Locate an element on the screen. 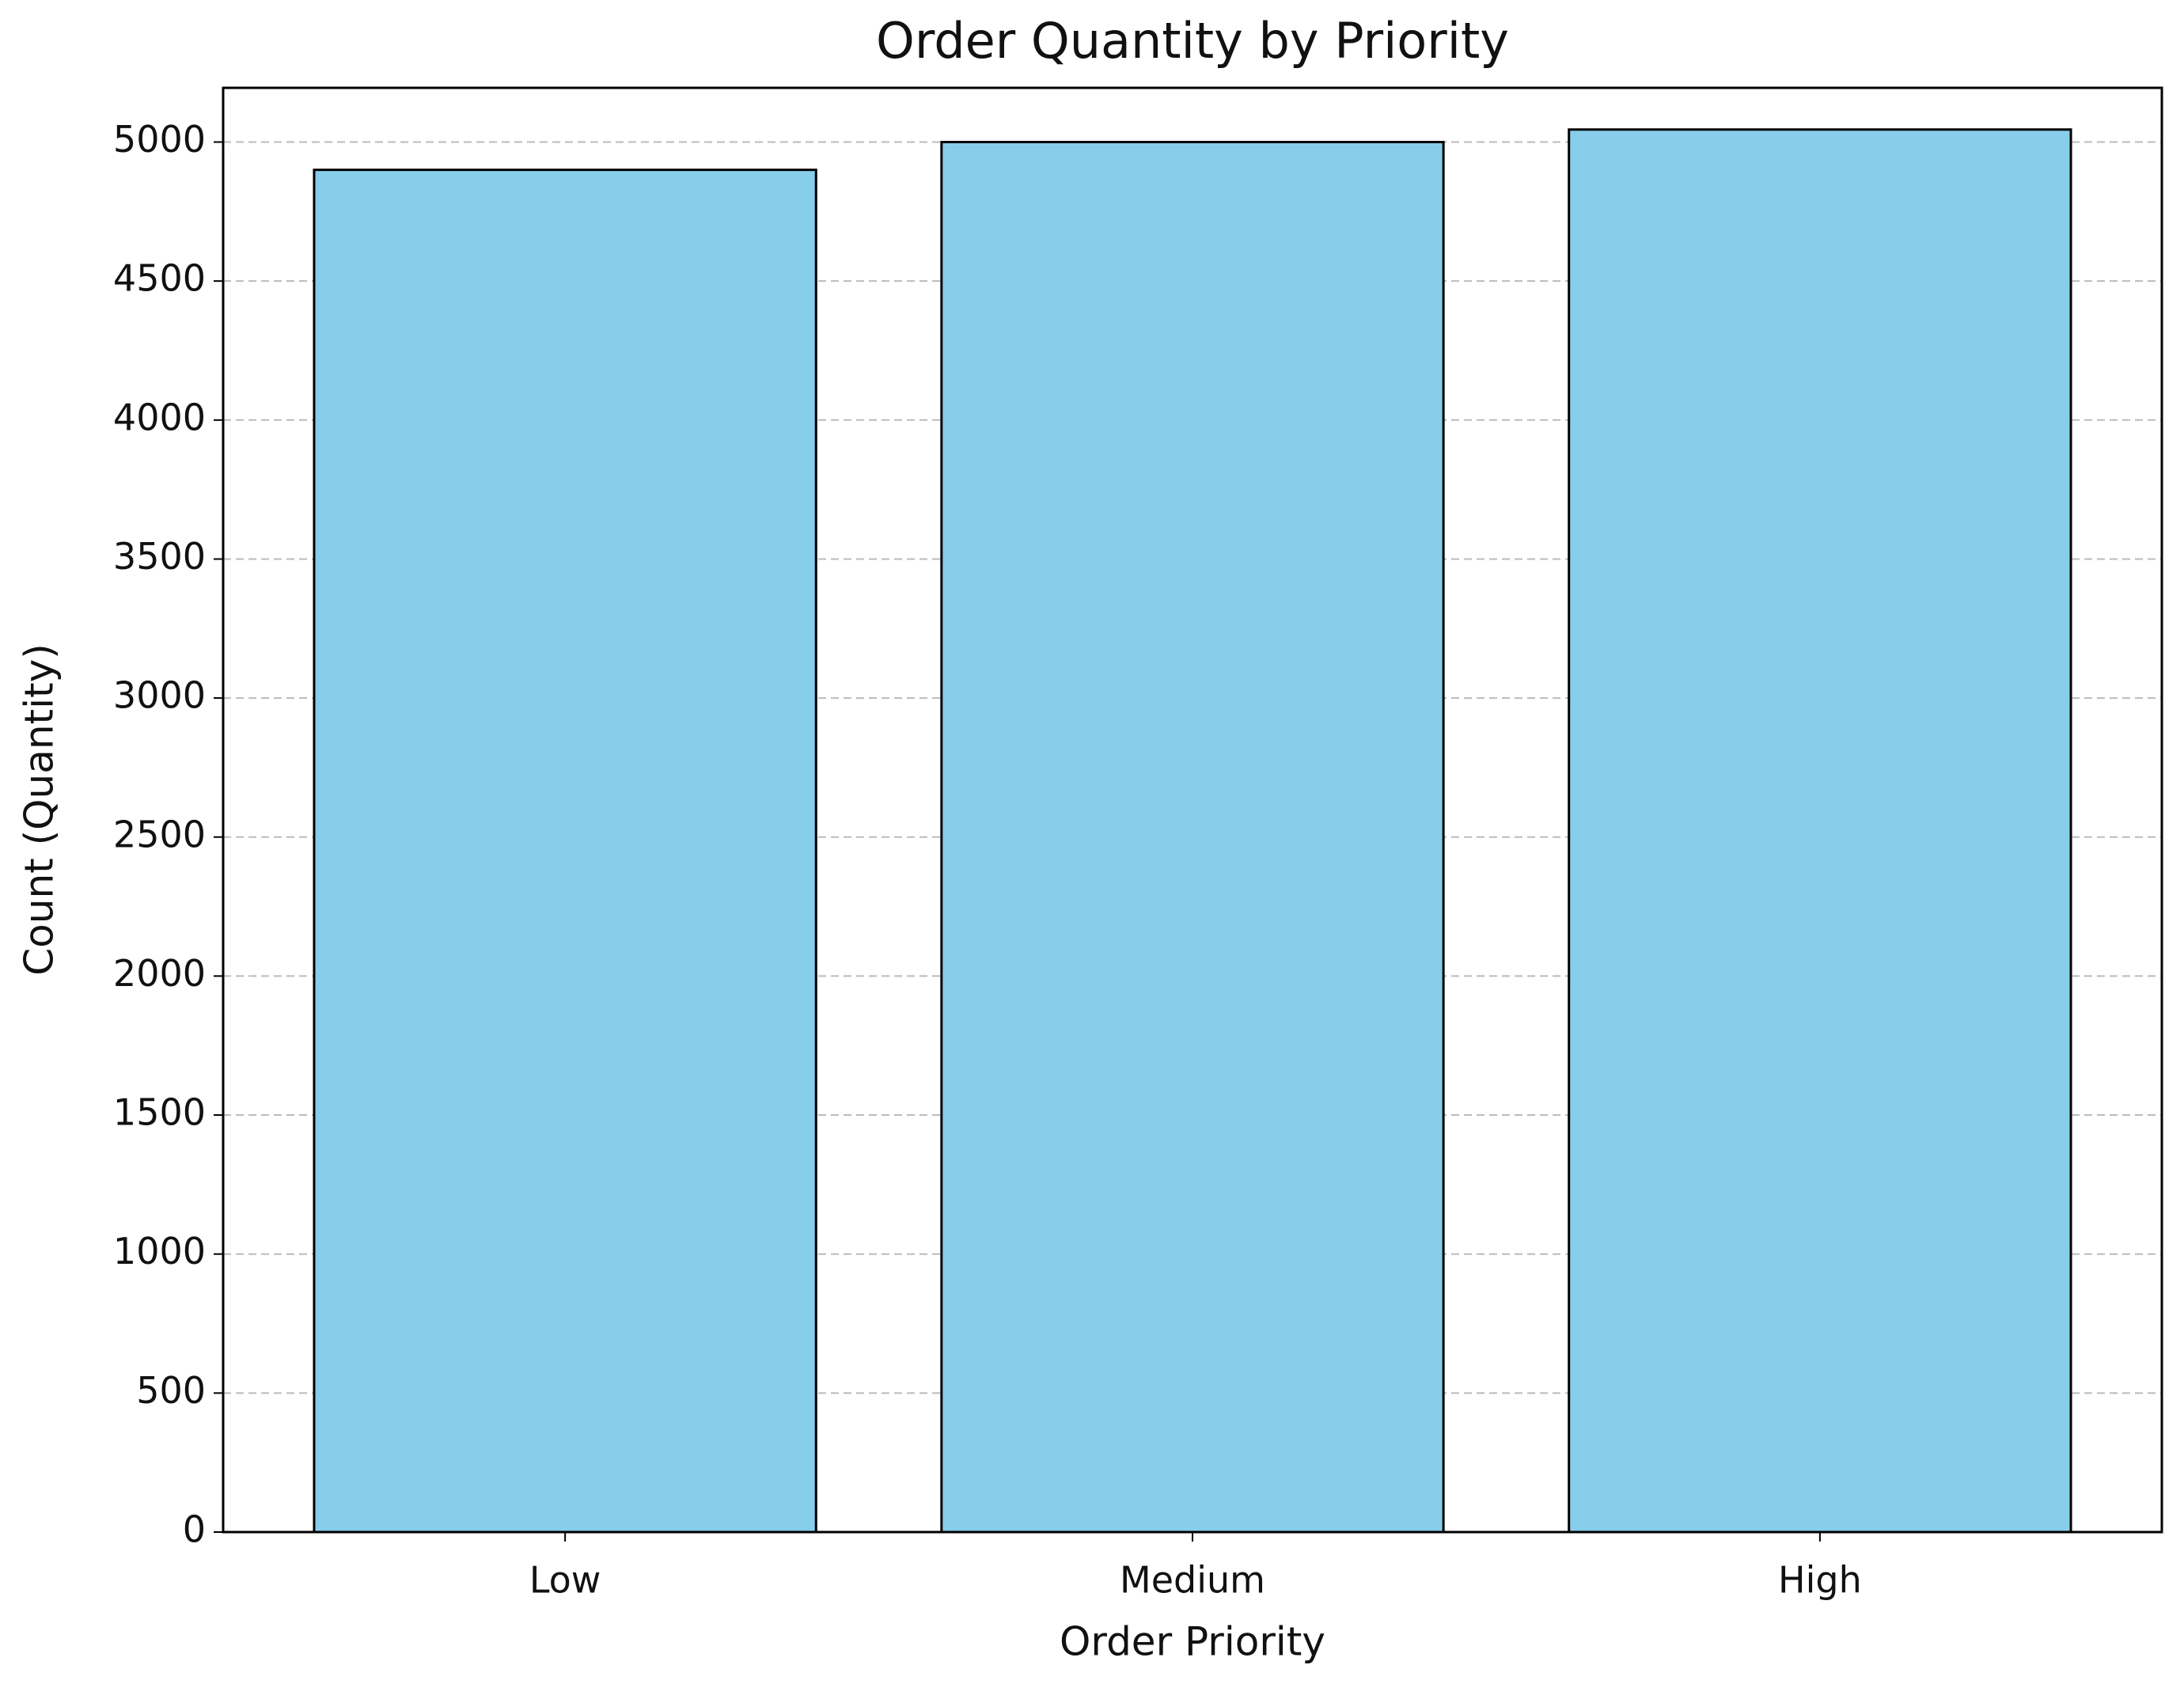  y-tick-label: 4000 is located at coordinates (159, 417).